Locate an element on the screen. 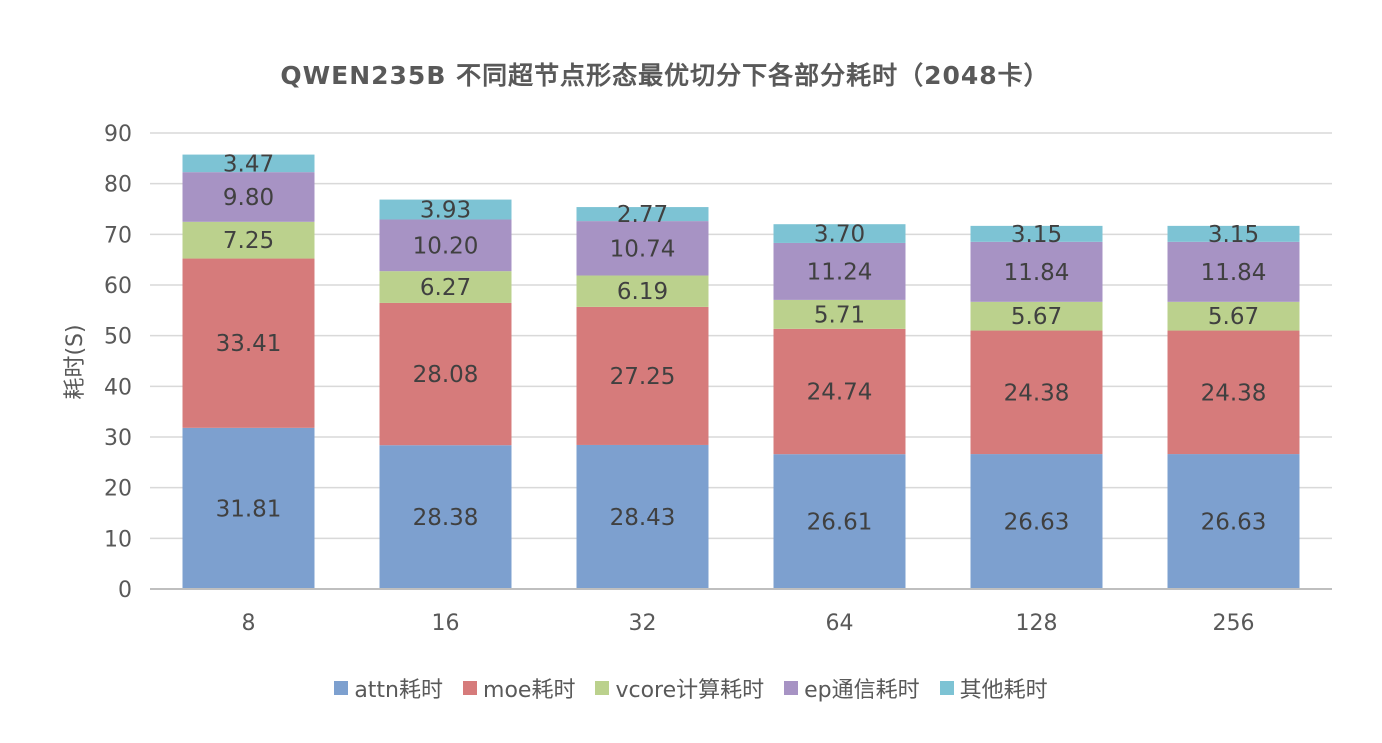  legend-label: 其他耗时 is located at coordinates (1003, 690).